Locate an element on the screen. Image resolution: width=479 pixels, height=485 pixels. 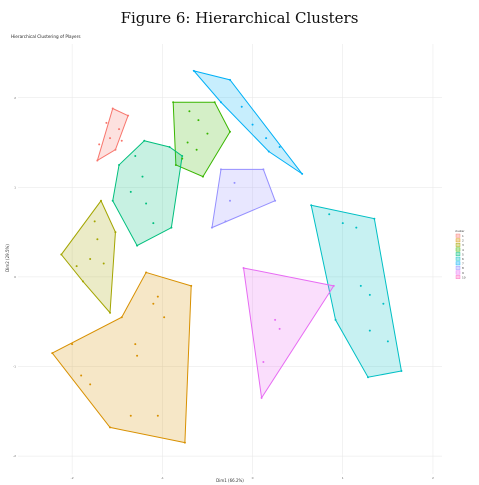
cluster-9-point is located at coordinates (261, 397).